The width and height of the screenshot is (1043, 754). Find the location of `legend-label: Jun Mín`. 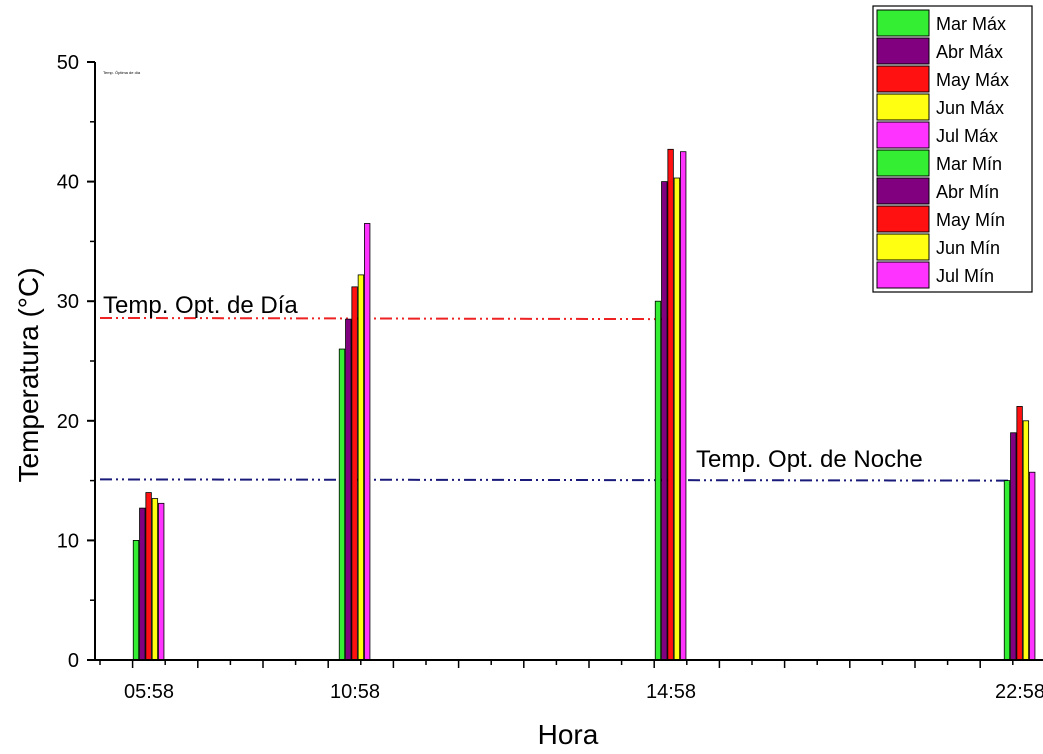

legend-label: Jun Mín is located at coordinates (968, 248).